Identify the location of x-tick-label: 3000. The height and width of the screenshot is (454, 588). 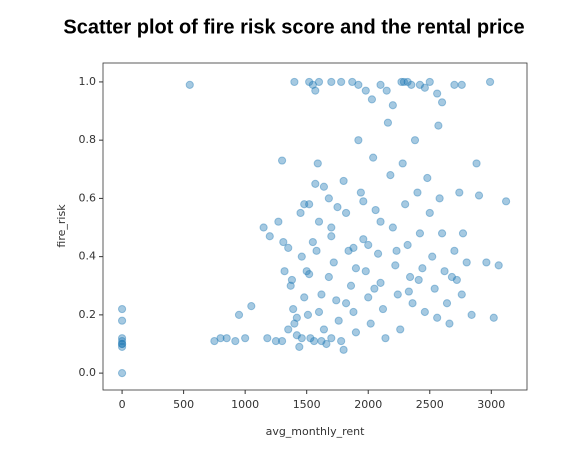
(491, 404).